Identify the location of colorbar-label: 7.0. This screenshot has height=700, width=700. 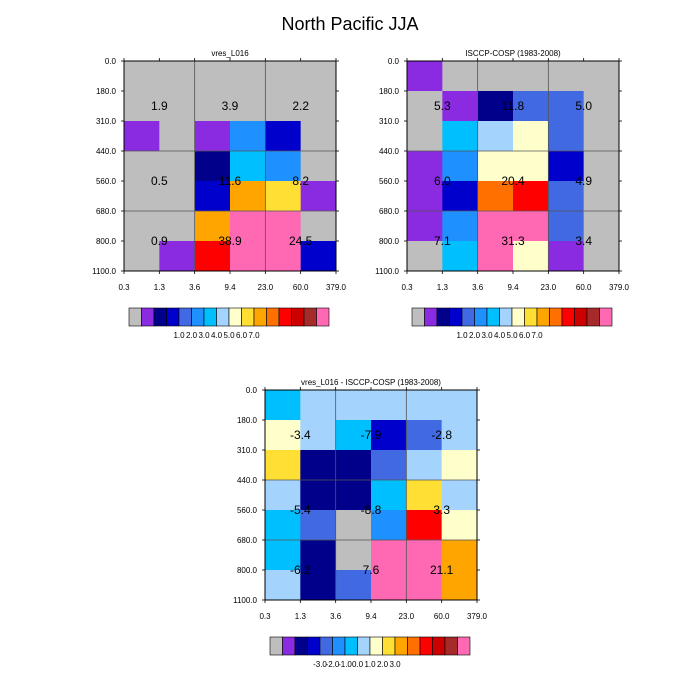
(254, 335).